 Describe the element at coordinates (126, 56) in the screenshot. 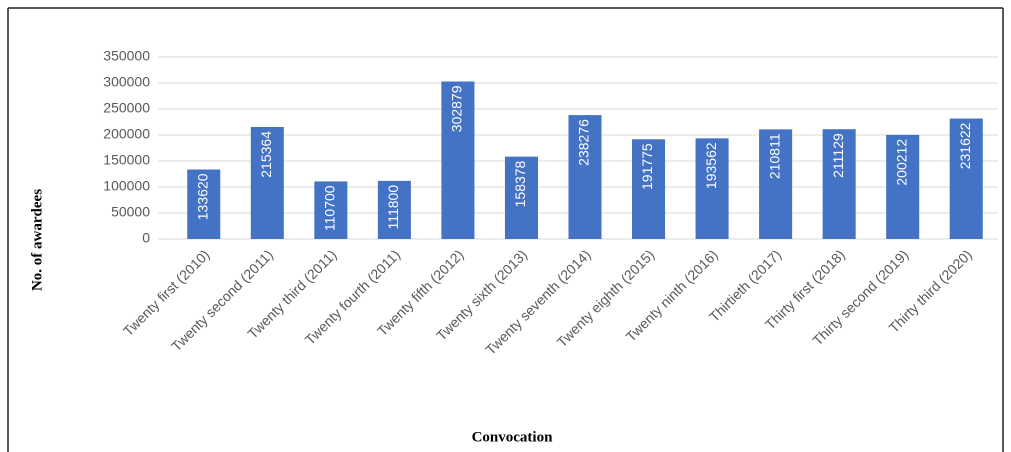

I see `y-tick-label: 350000` at that location.